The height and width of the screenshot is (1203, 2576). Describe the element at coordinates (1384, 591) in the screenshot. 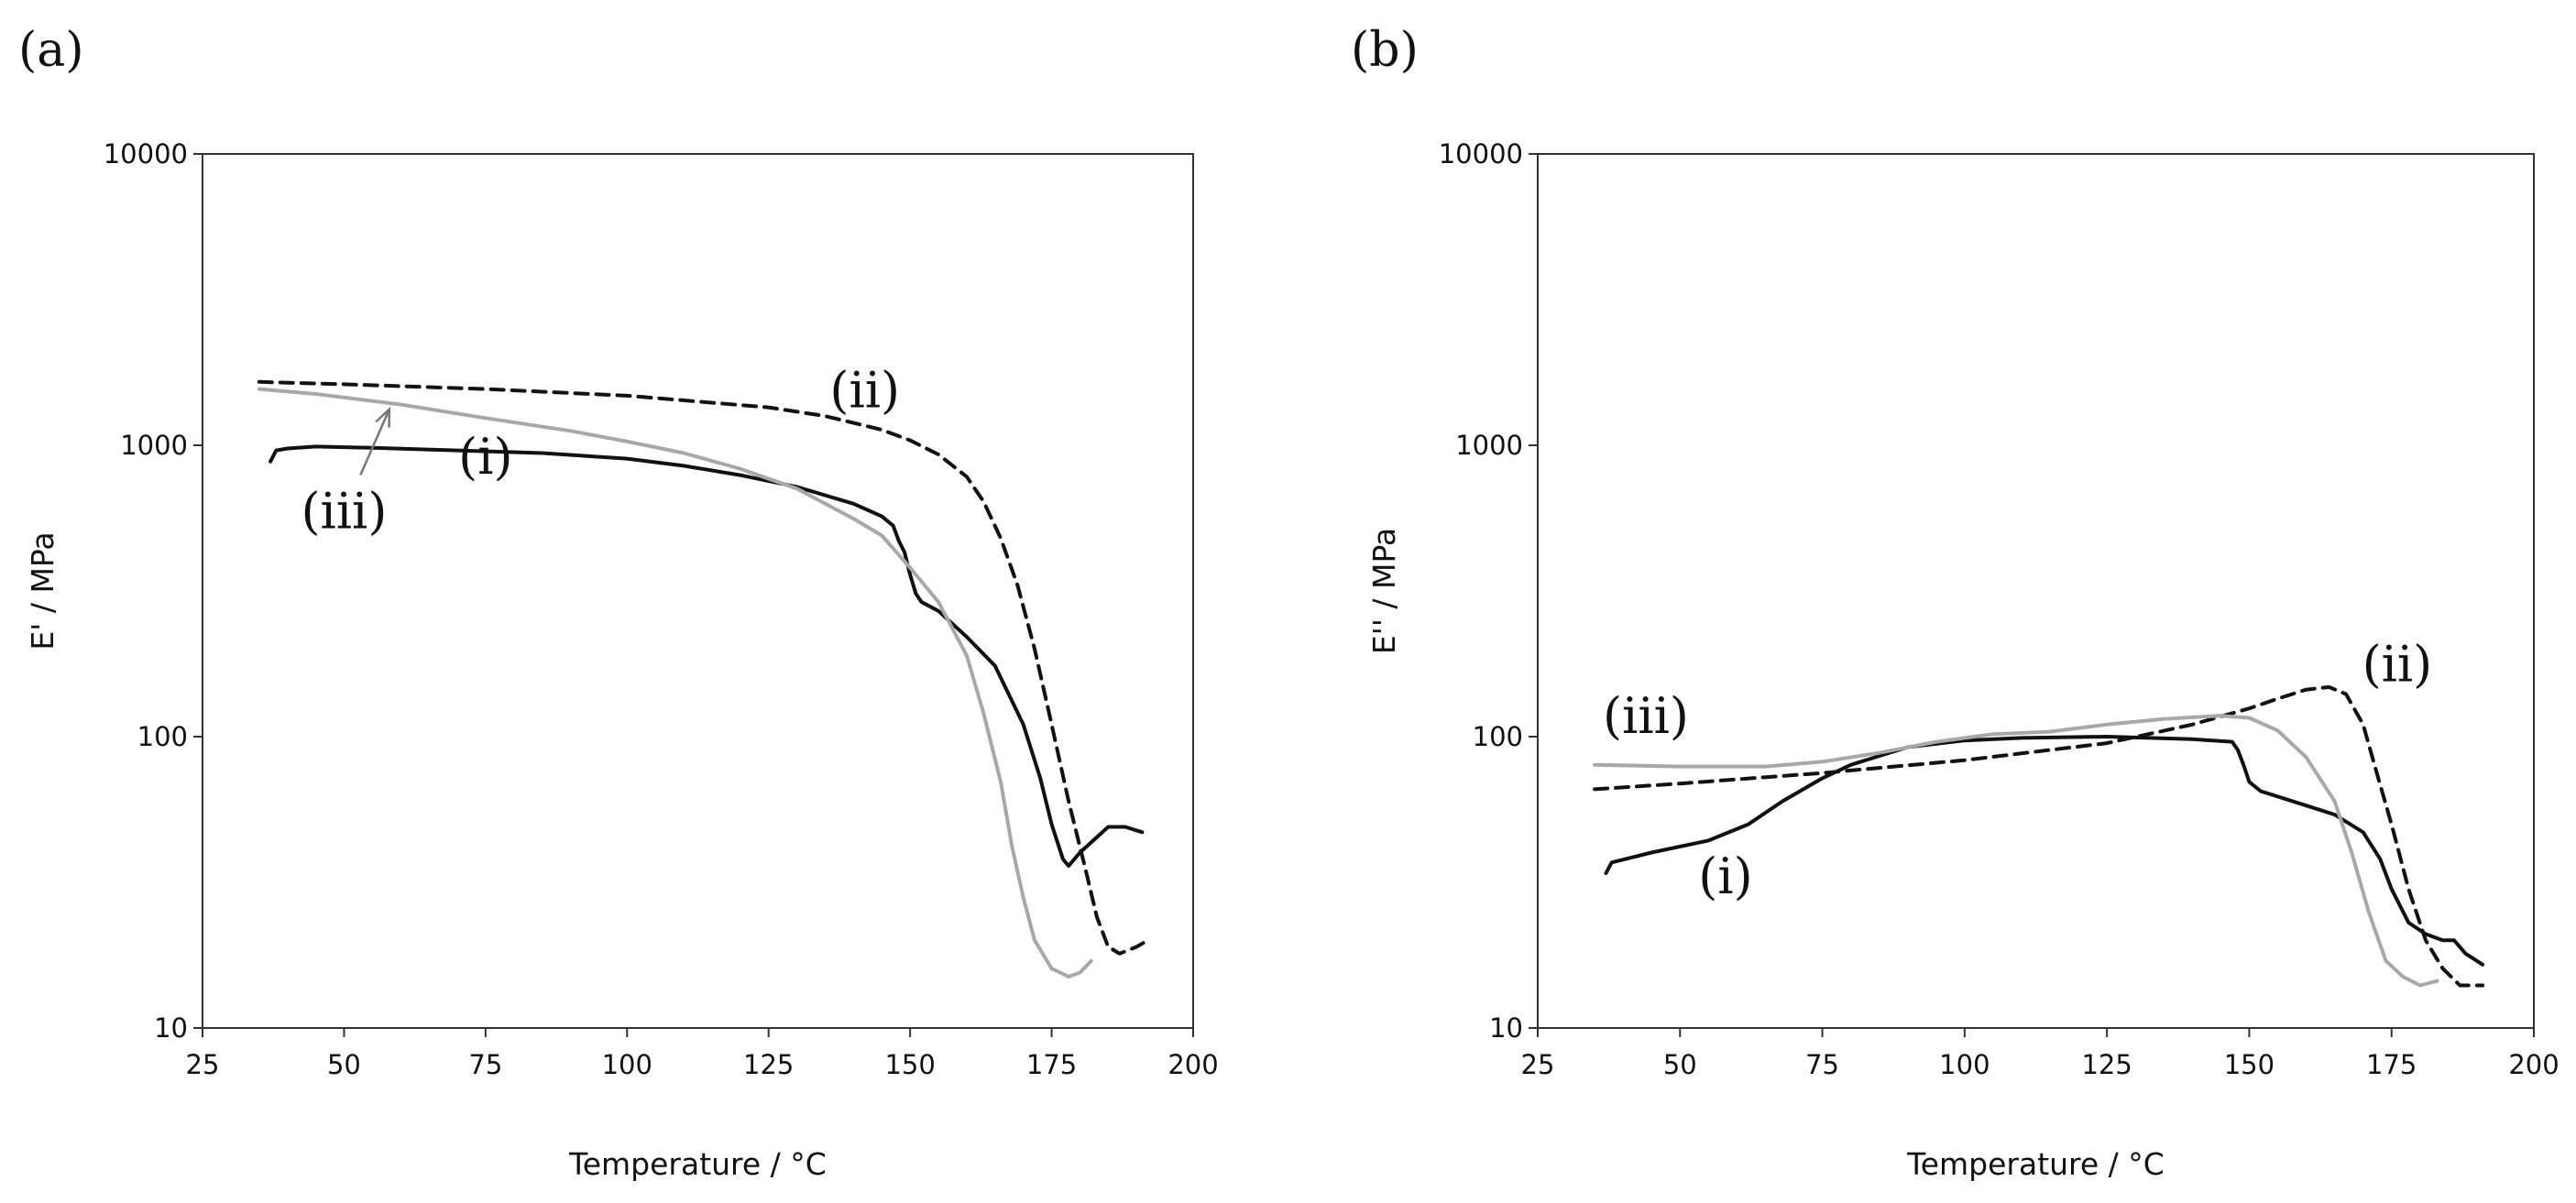

I see `y-axis-title: E'' / MPa` at that location.